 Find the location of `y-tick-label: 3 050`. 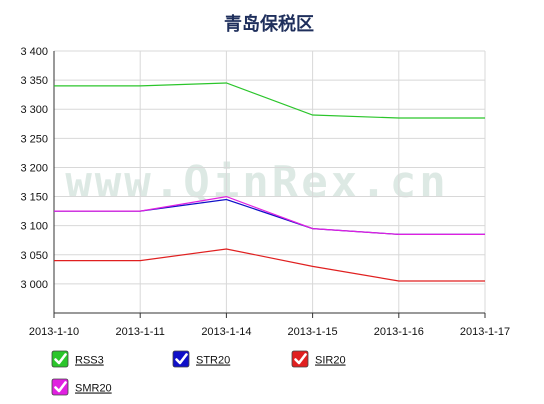

y-tick-label: 3 050 is located at coordinates (34, 256).